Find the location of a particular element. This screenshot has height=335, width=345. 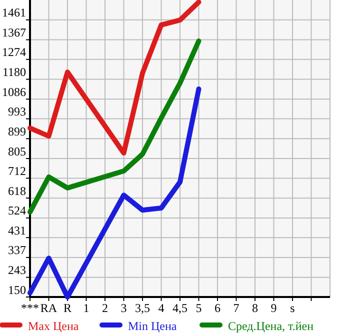

x-tick-label: 4 is located at coordinates (161, 308).